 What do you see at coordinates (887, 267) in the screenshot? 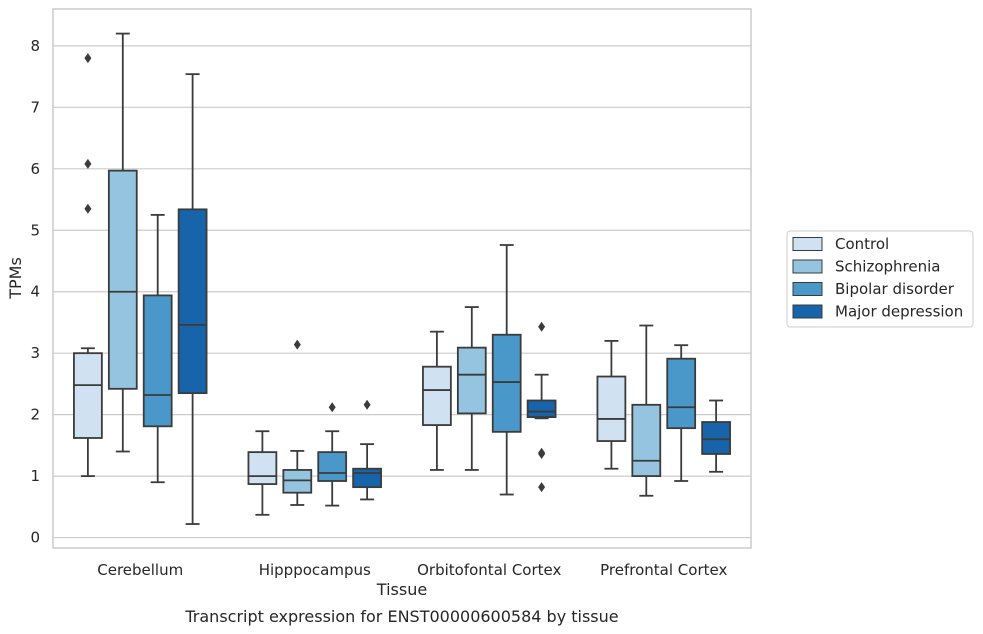
I see `legend-label: Schizophrenia` at bounding box center [887, 267].